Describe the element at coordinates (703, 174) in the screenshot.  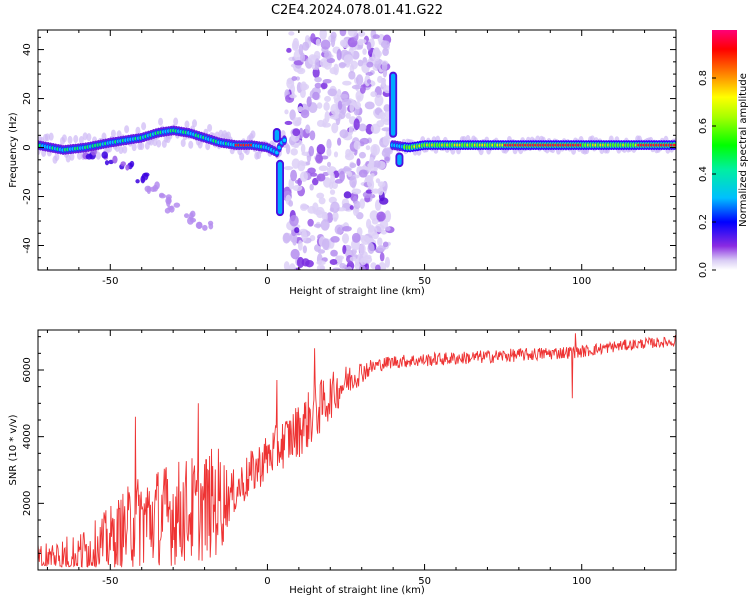
I see `colorbar-tick-label: 0.4` at that location.